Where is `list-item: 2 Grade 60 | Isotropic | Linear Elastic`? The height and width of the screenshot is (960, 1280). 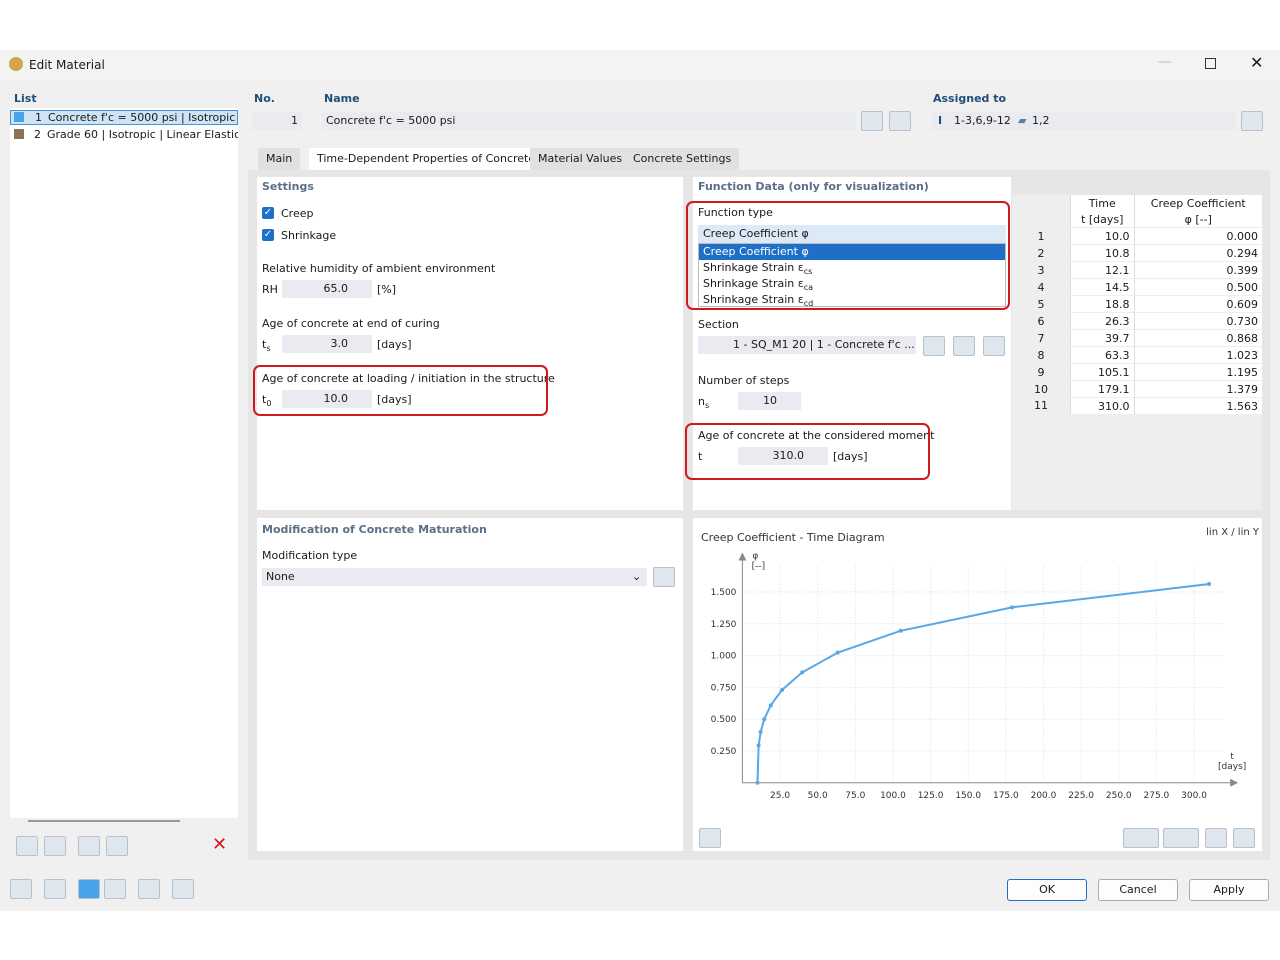 list-item: 2 Grade 60 | Isotropic | Linear Elastic is located at coordinates (124, 135).